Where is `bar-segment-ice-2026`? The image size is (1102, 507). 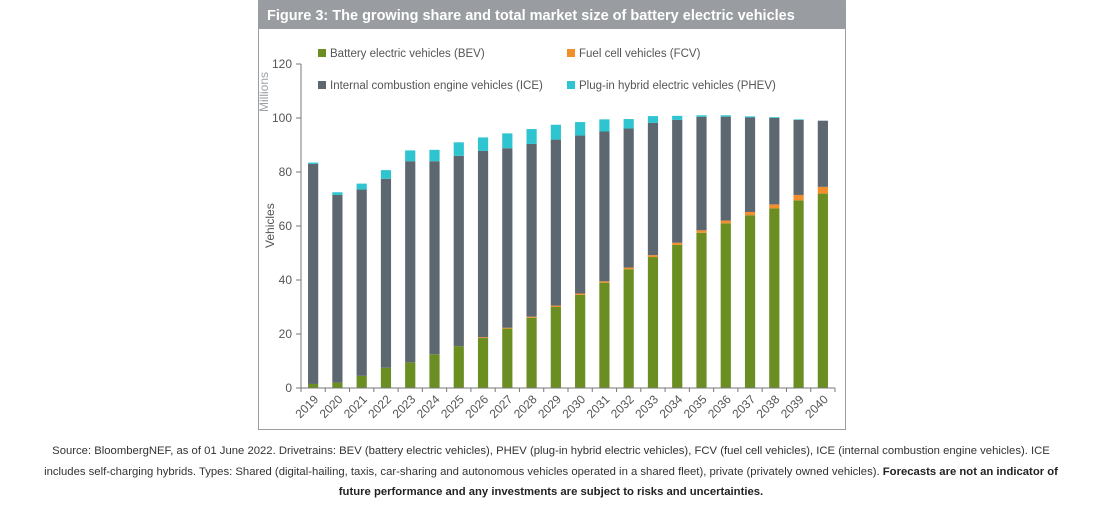
bar-segment-ice-2026 is located at coordinates (483, 244).